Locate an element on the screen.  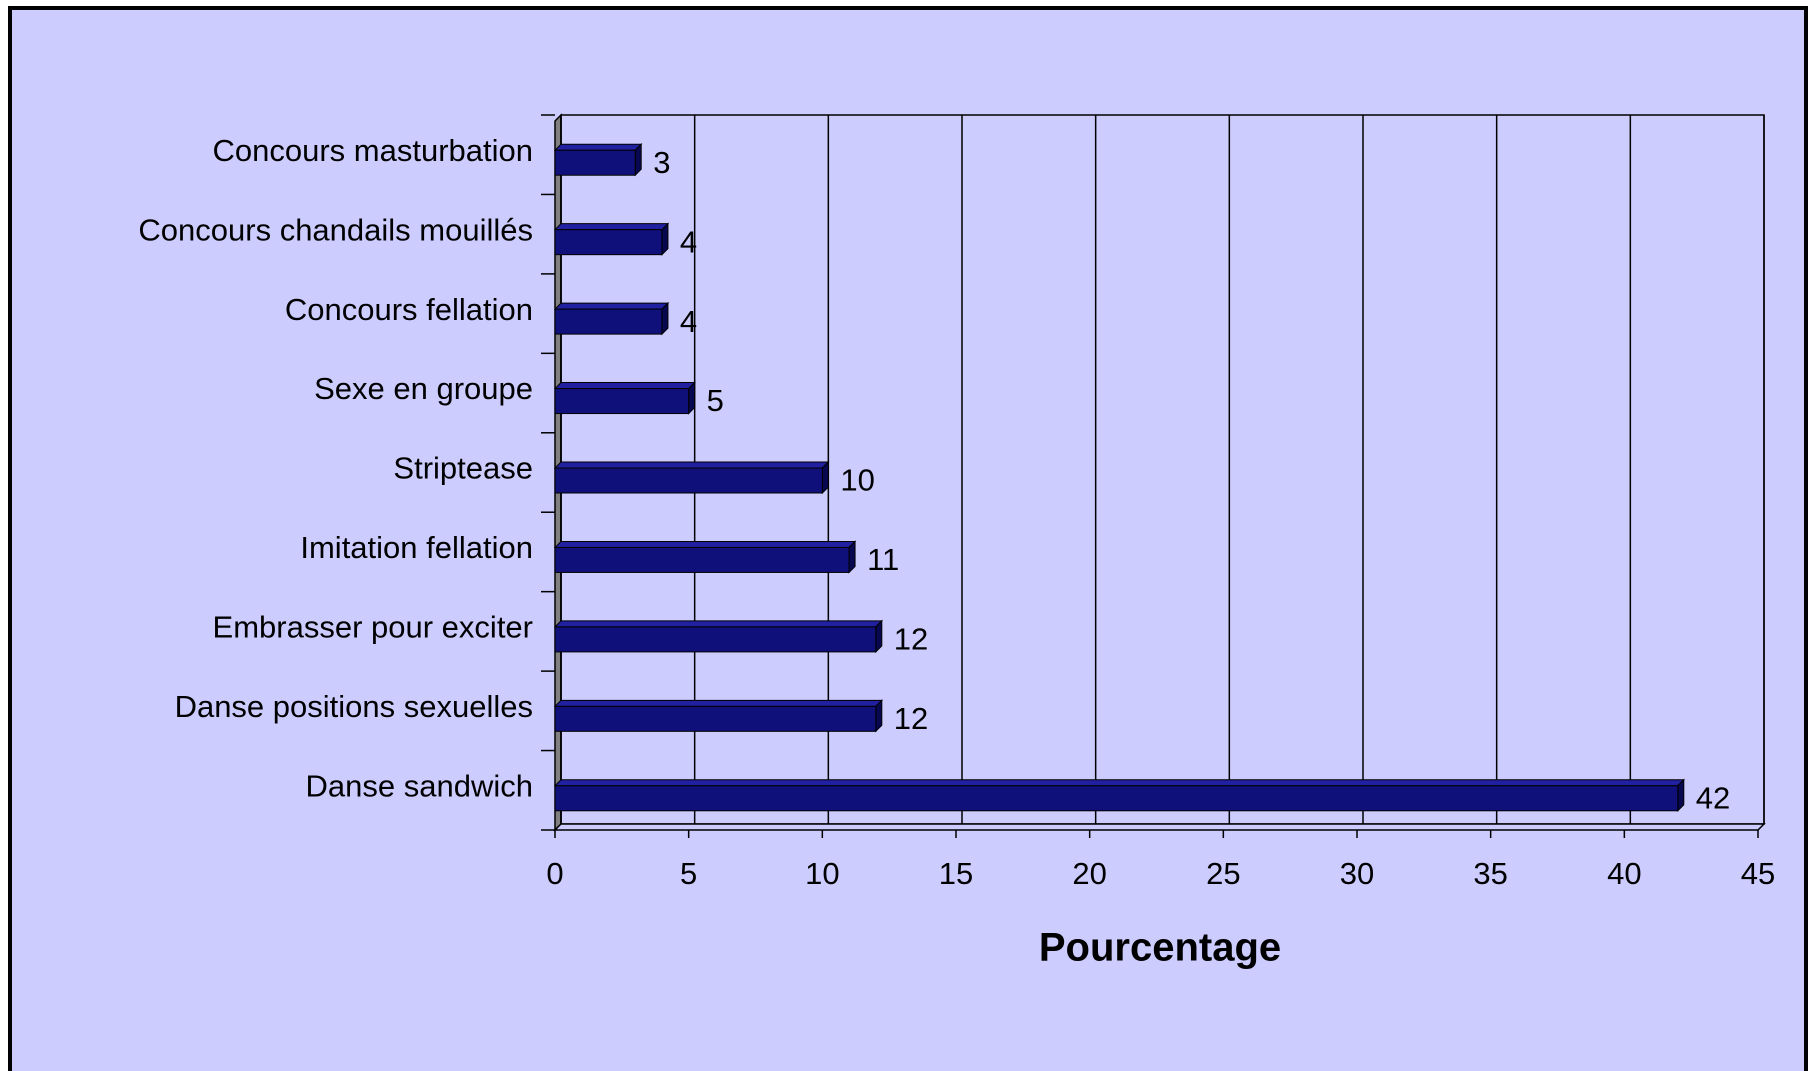
y-tick-label: Danse positions sexuelles is located at coordinates (354, 706).